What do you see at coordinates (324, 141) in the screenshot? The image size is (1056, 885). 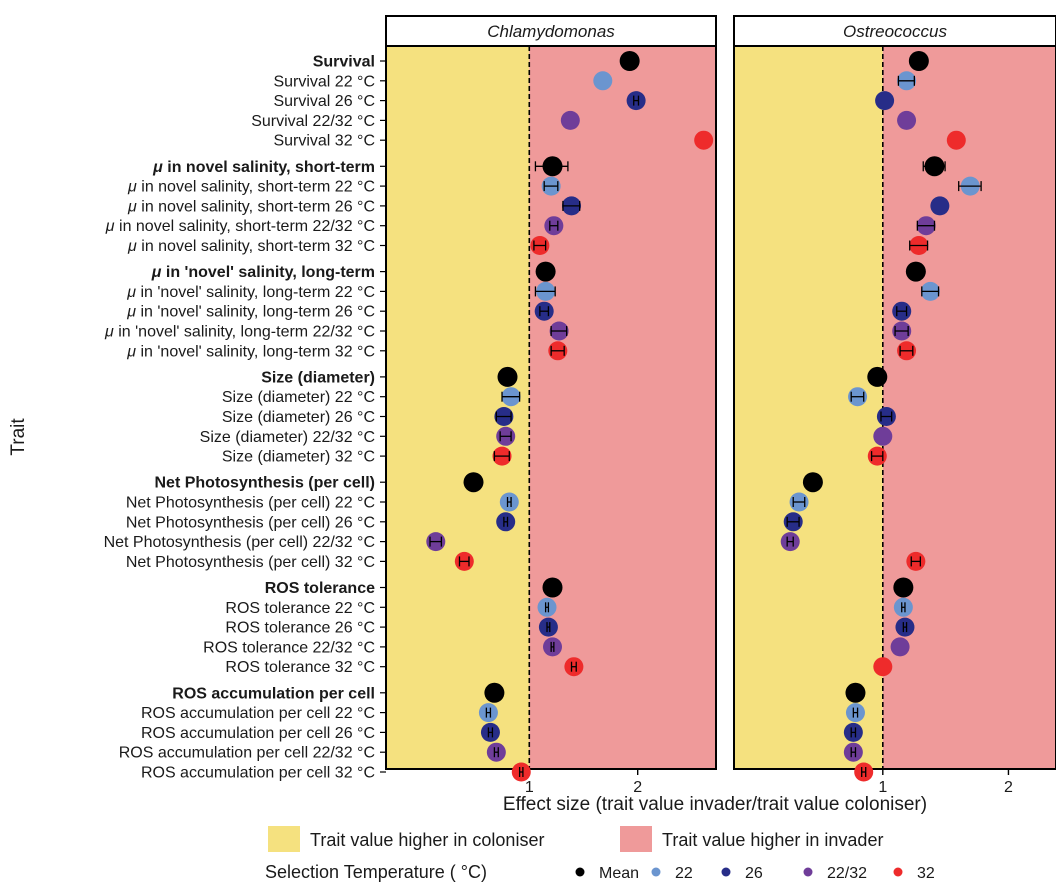 I see `trait-label: Survival 32 °C` at bounding box center [324, 141].